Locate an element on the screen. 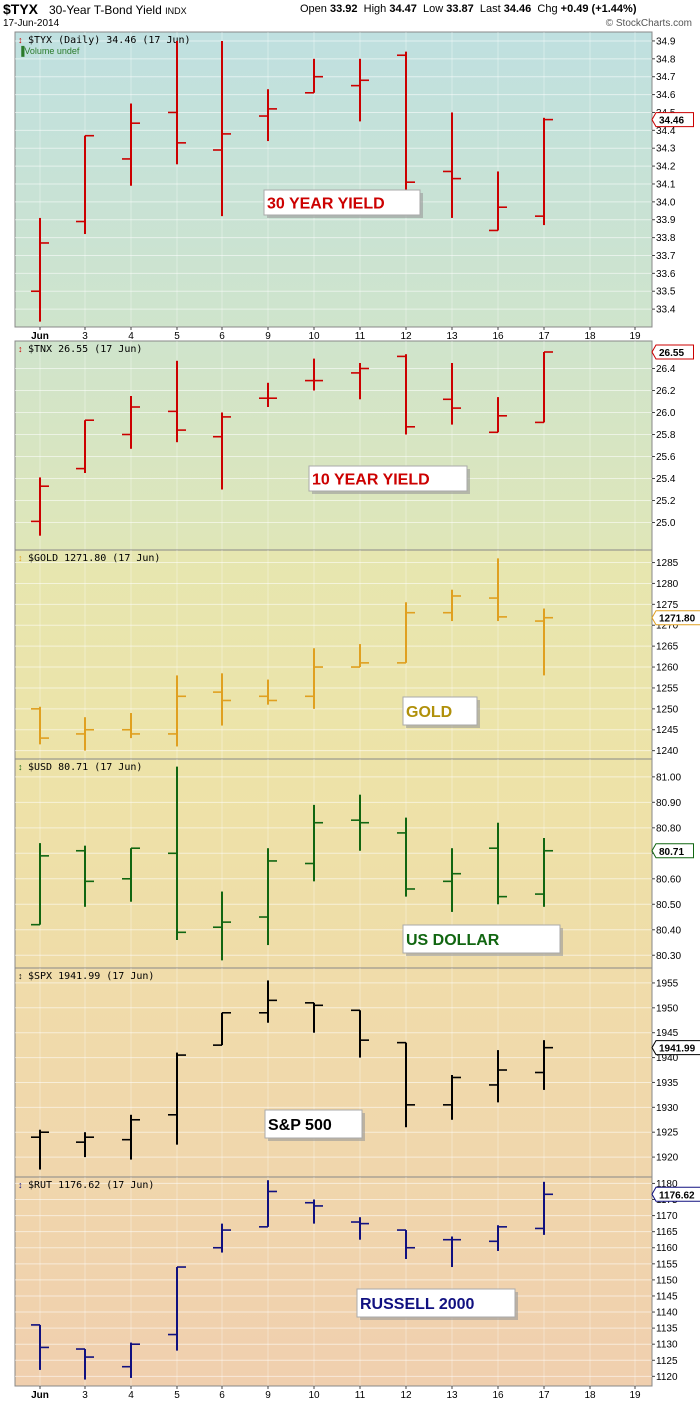  symbol-title: $TYX is located at coordinates (21, 9).